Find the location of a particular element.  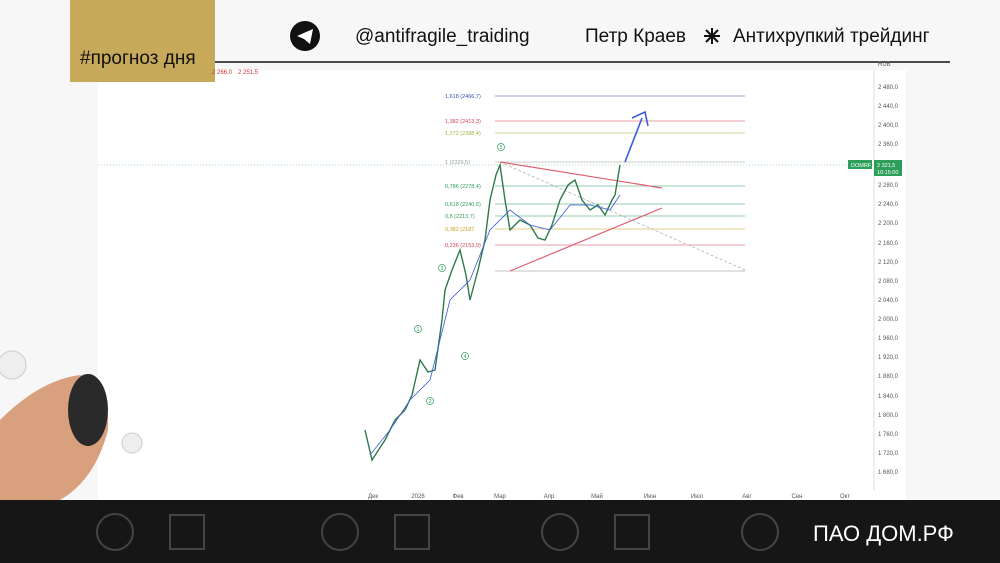

footer-pattern is located at coordinates (437, 532).